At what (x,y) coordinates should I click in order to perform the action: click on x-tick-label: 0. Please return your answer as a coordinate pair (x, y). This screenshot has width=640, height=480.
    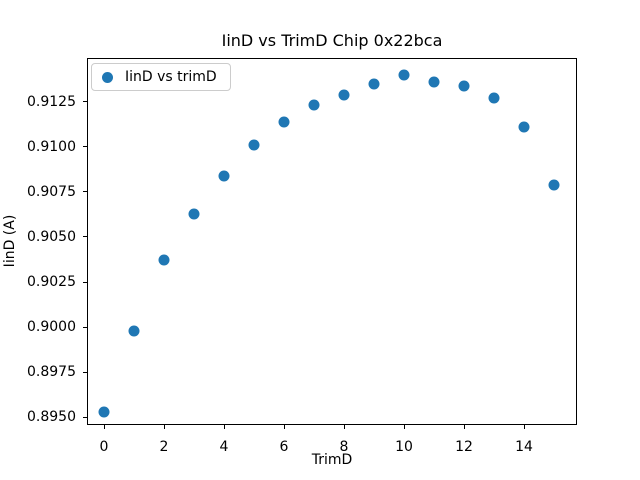
    Looking at the image, I should click on (104, 446).